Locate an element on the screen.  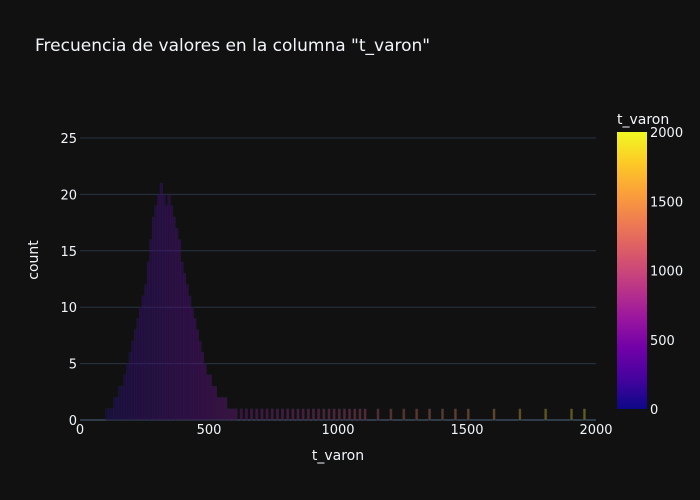
y-tick-label: 10 is located at coordinates (68, 308).